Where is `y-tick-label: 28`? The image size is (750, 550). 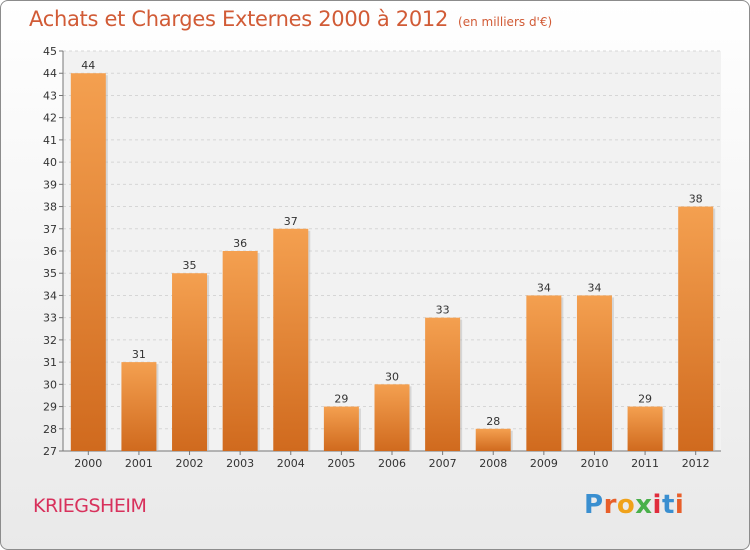
y-tick-label: 28 is located at coordinates (50, 429).